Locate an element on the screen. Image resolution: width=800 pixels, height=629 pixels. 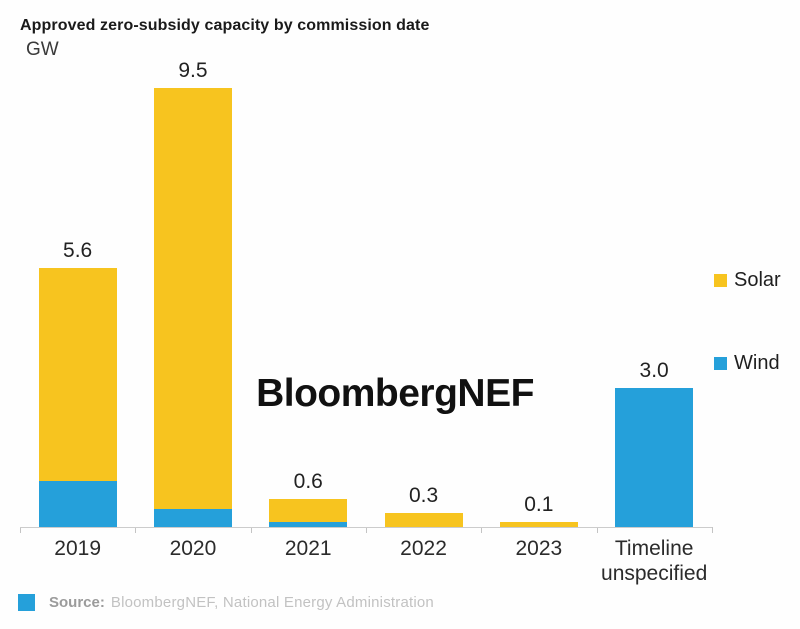
x-axis-line is located at coordinates (366, 527).